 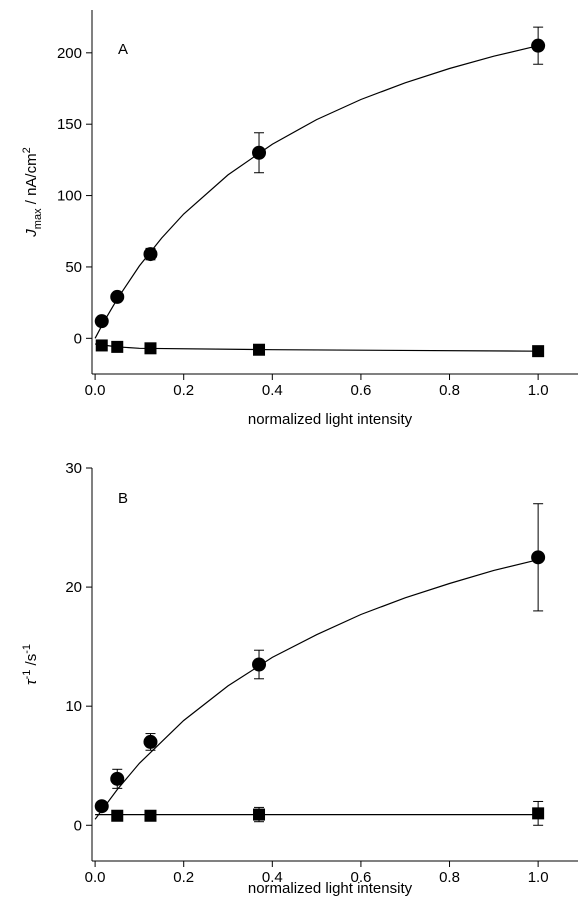 I want to click on y-tick-label: 20, so click(x=73, y=587).